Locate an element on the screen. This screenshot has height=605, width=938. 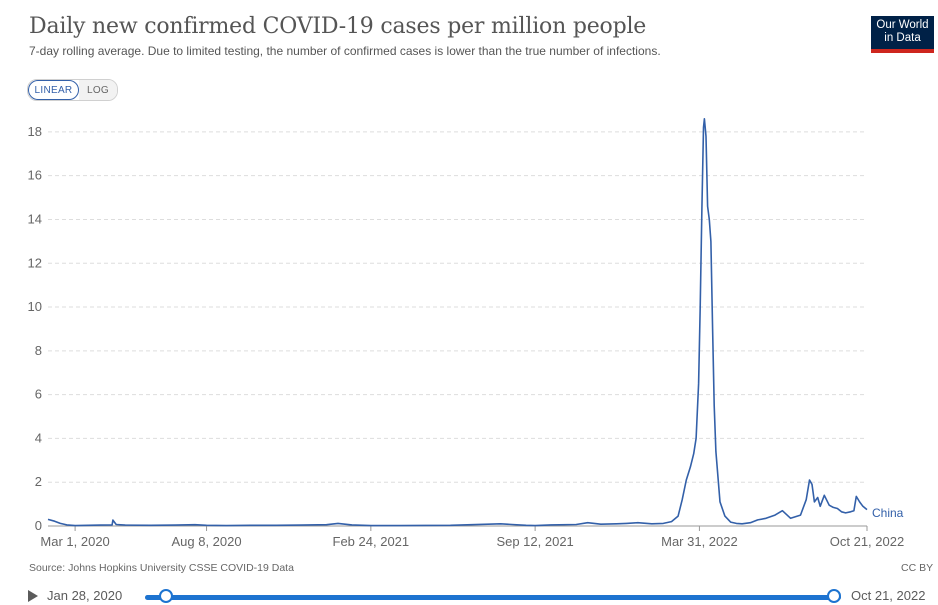
series-label-china: China is located at coordinates (888, 513).